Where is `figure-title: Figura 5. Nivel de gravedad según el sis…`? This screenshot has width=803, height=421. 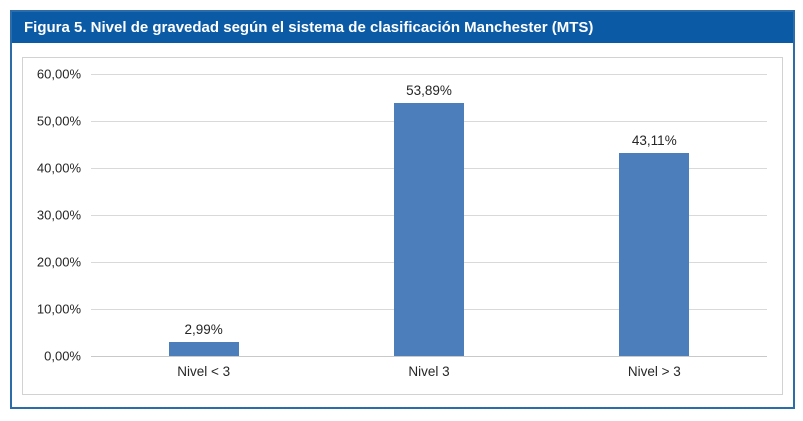
figure-title: Figura 5. Nivel de gravedad según el sis… is located at coordinates (309, 27).